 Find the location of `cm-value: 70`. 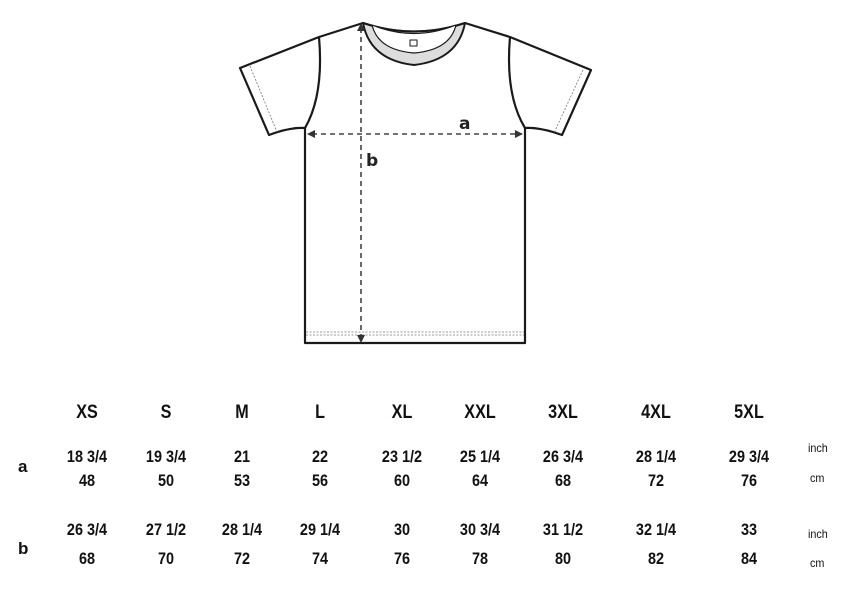

cm-value: 70 is located at coordinates (166, 558).